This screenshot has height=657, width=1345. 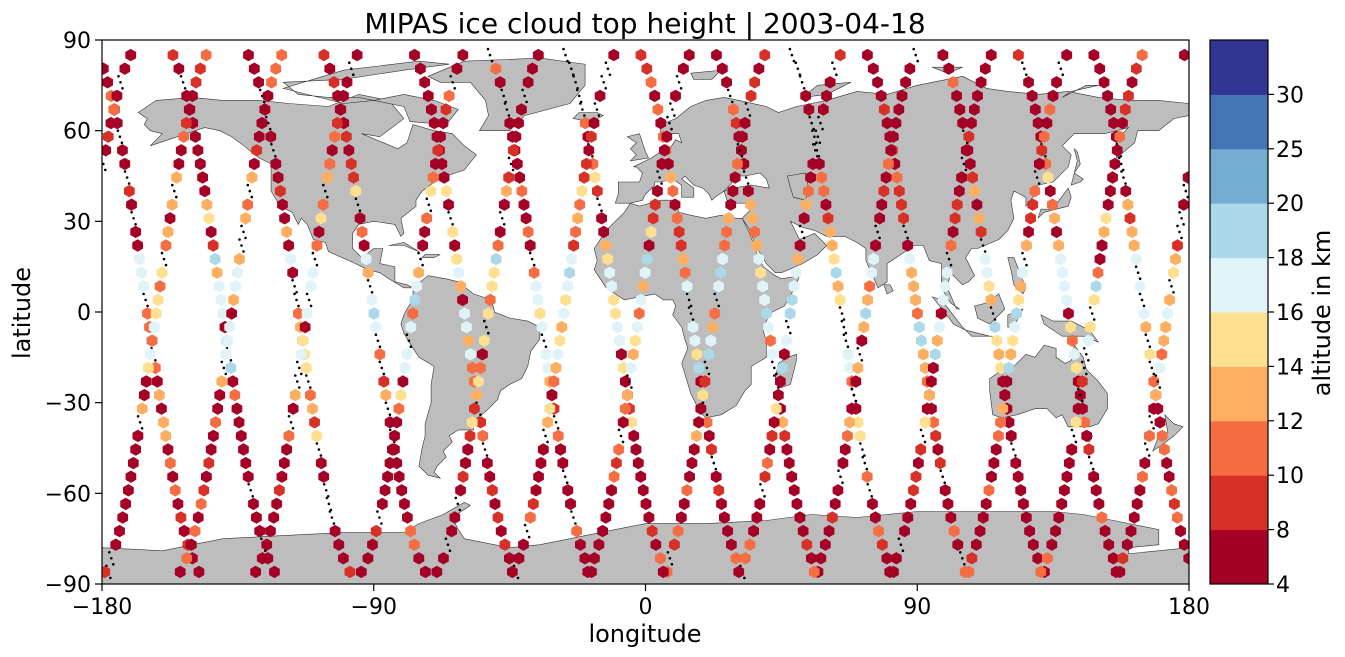 I want to click on land-polygon, so click(x=470, y=377).